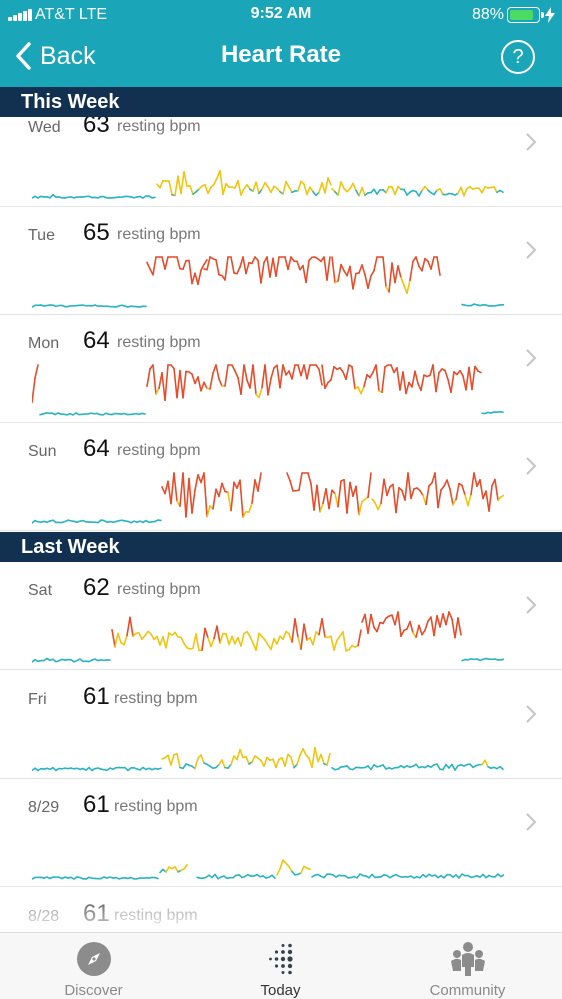 Image resolution: width=562 pixels, height=999 pixels. I want to click on day-row: 8/28 61 resting bpm, so click(281, 910).